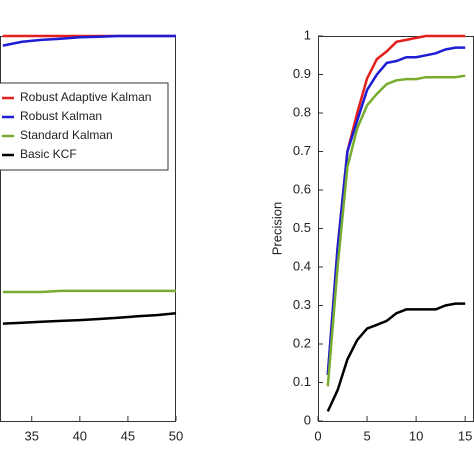 This screenshot has height=474, width=474. Describe the element at coordinates (302, 111) in the screenshot. I see `y-tick-label: 0.8` at that location.